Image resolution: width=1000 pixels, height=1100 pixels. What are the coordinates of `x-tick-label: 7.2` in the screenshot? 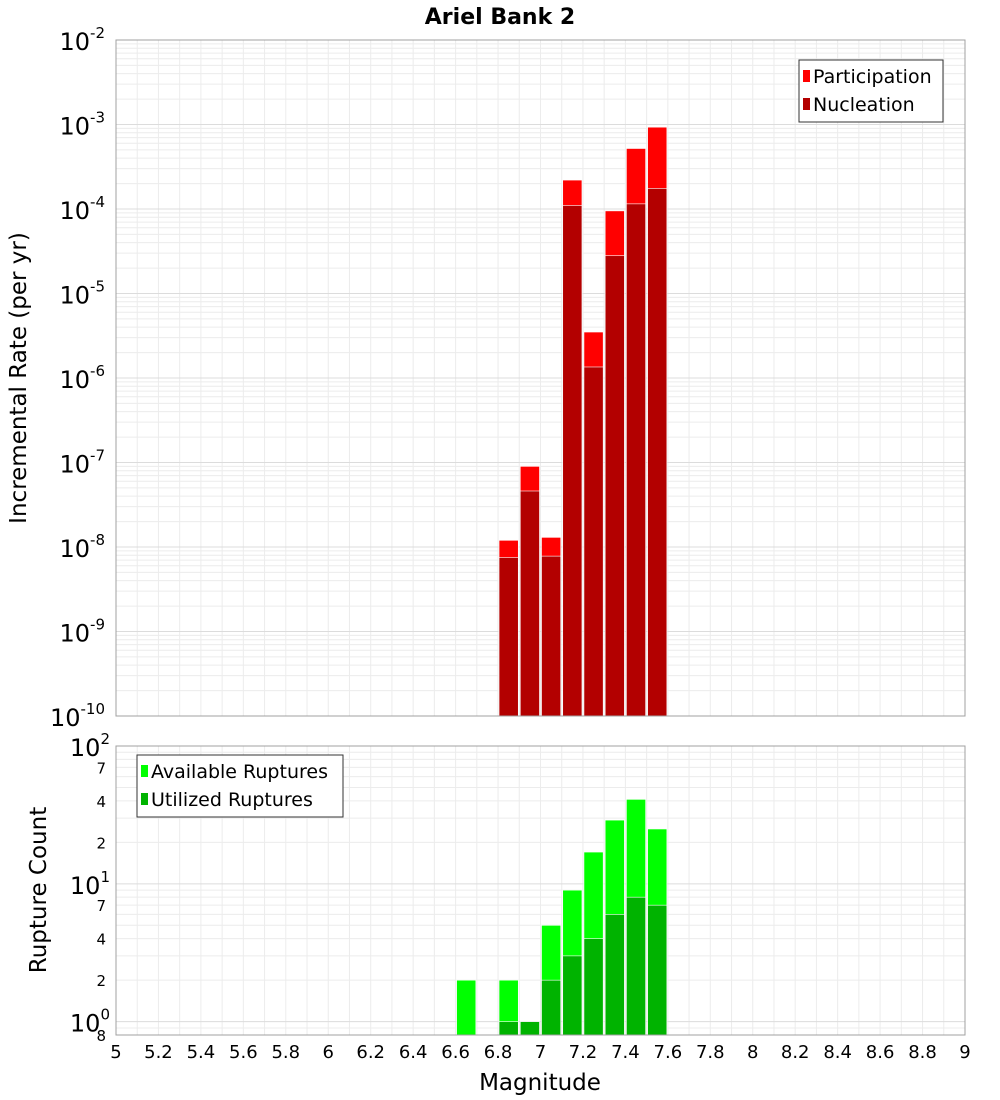 It's located at (583, 1052).